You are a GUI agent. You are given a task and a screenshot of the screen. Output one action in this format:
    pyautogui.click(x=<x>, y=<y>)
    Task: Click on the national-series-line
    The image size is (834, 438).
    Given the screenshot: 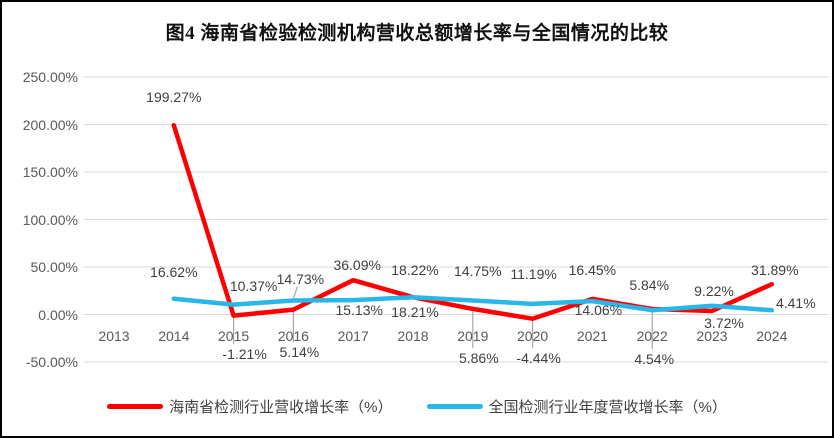 What is the action you would take?
    pyautogui.click(x=473, y=303)
    